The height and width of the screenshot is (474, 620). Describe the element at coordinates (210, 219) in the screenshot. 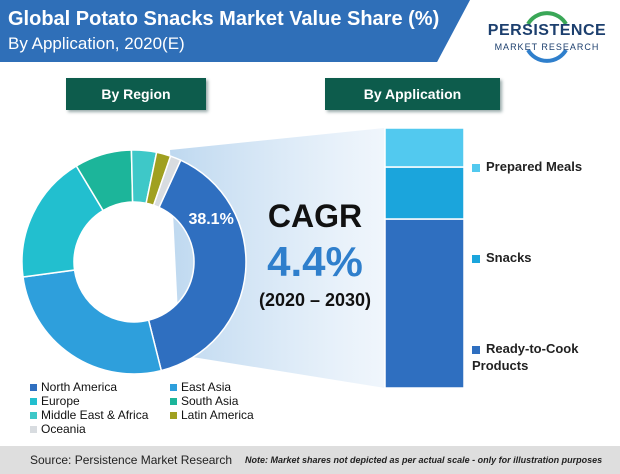

I see `donut-data-label: 38.1%` at that location.